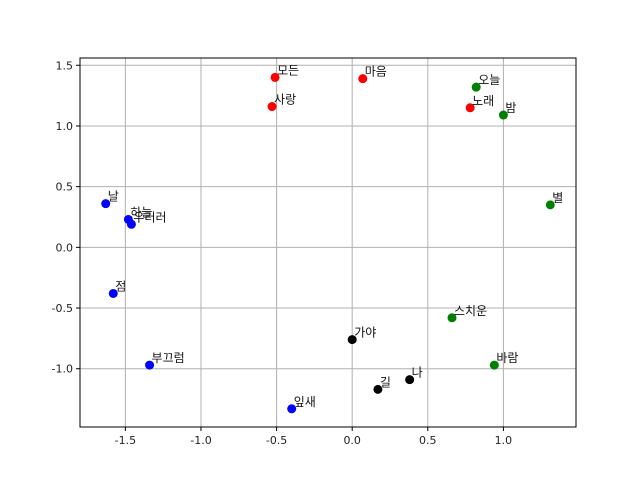 Image resolution: width=640 pixels, height=480 pixels. What do you see at coordinates (141, 212) in the screenshot?
I see `point-label: 하늘` at bounding box center [141, 212].